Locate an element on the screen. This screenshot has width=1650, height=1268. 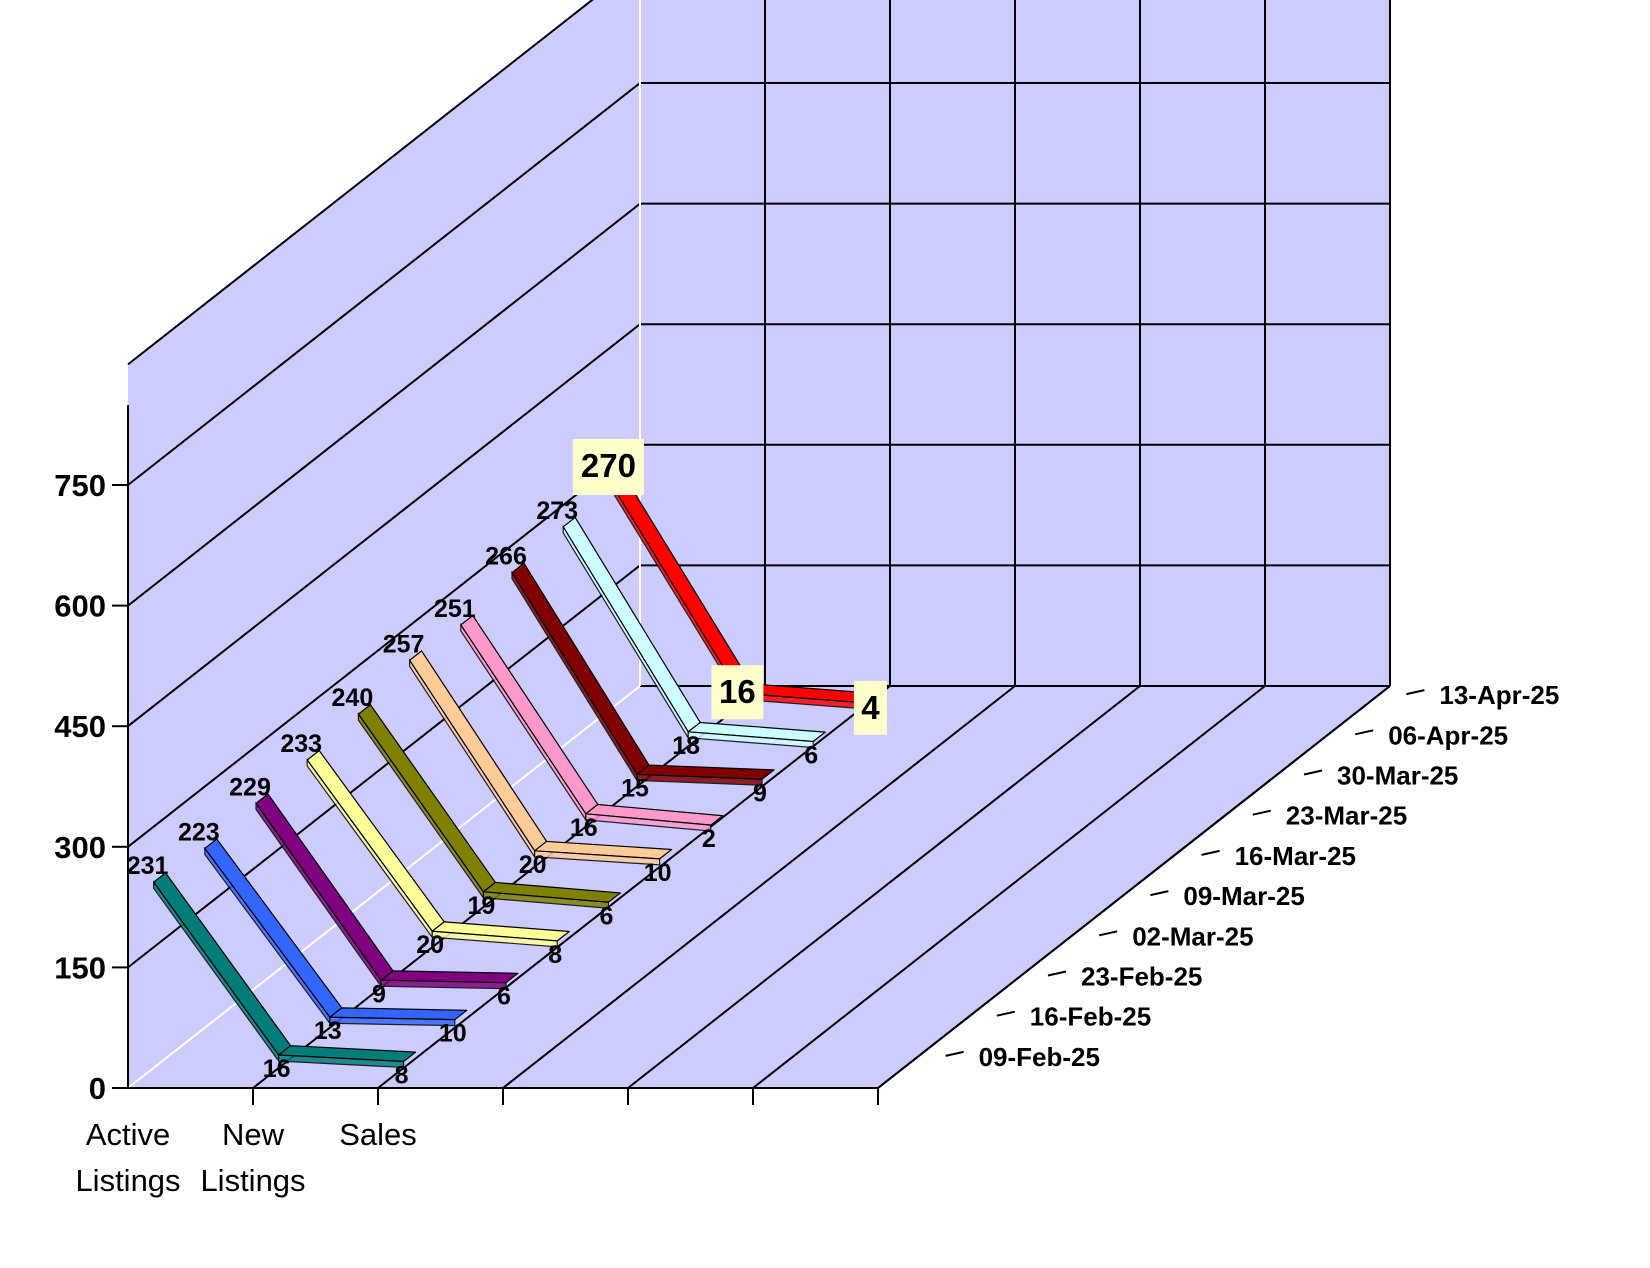
data-label: 231 is located at coordinates (148, 866).